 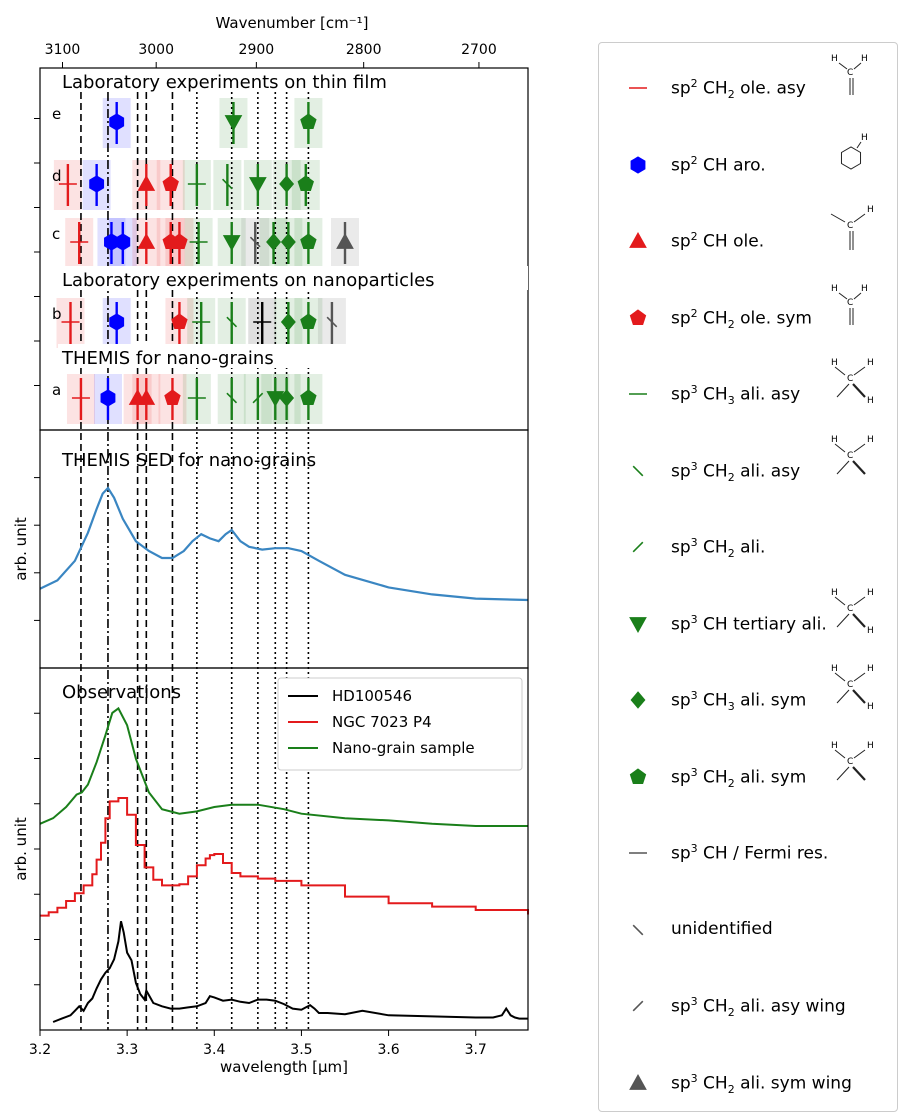 What do you see at coordinates (739, 777) in the screenshot?
I see `legend-label-9: sp3 CH2 ali. sym` at bounding box center [739, 777].